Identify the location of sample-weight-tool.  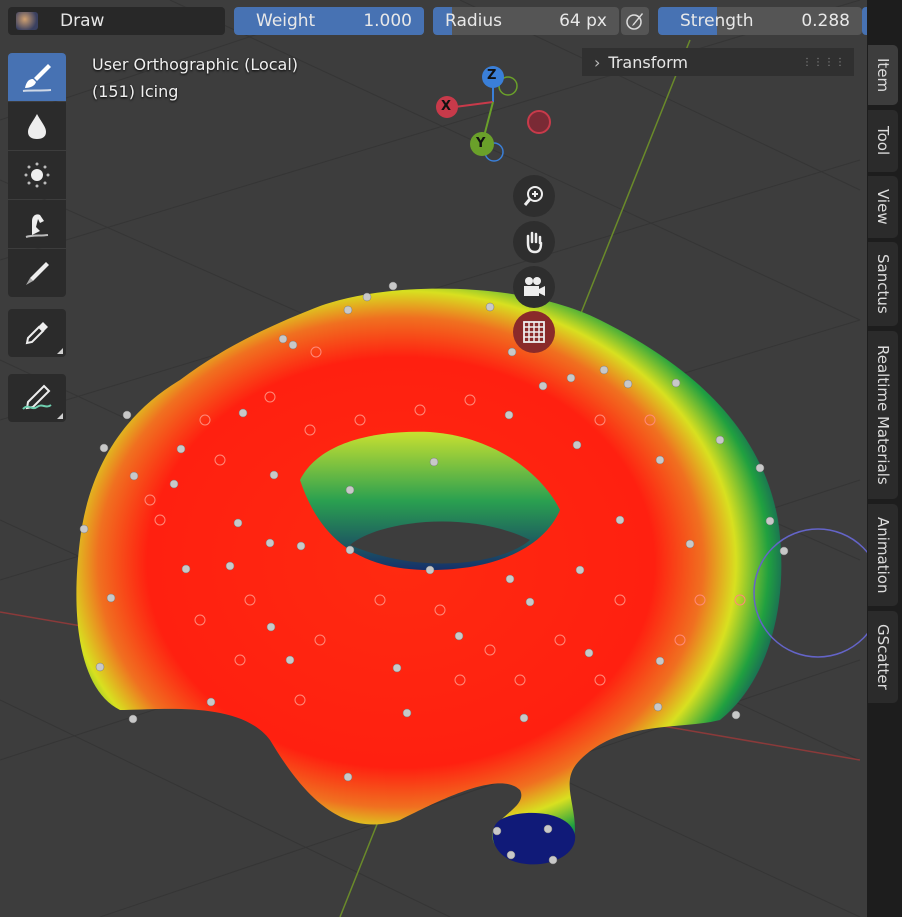
(37, 333).